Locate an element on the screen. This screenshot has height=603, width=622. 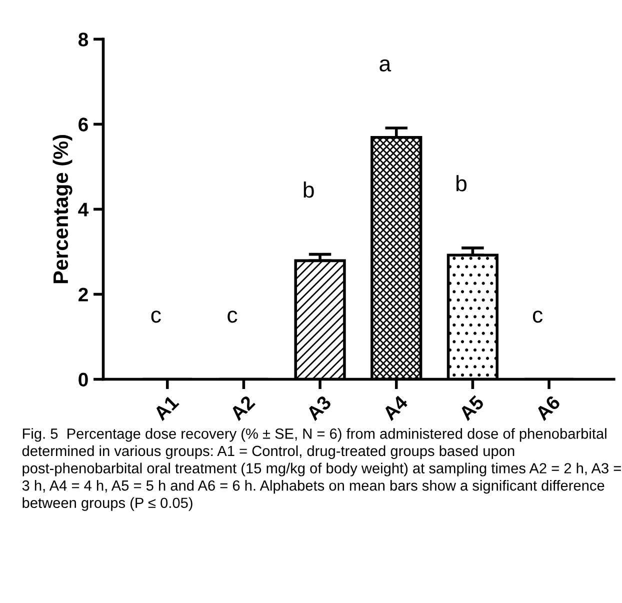
y-tick-label: 8 is located at coordinates (83, 39).